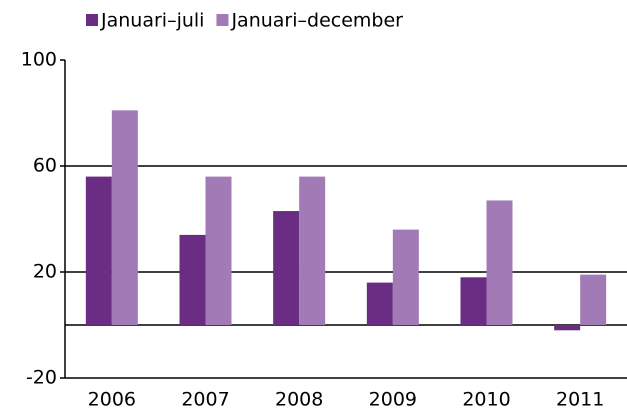 This screenshot has height=412, width=627. What do you see at coordinates (45, 272) in the screenshot?
I see `y-tick-label: 20` at bounding box center [45, 272].